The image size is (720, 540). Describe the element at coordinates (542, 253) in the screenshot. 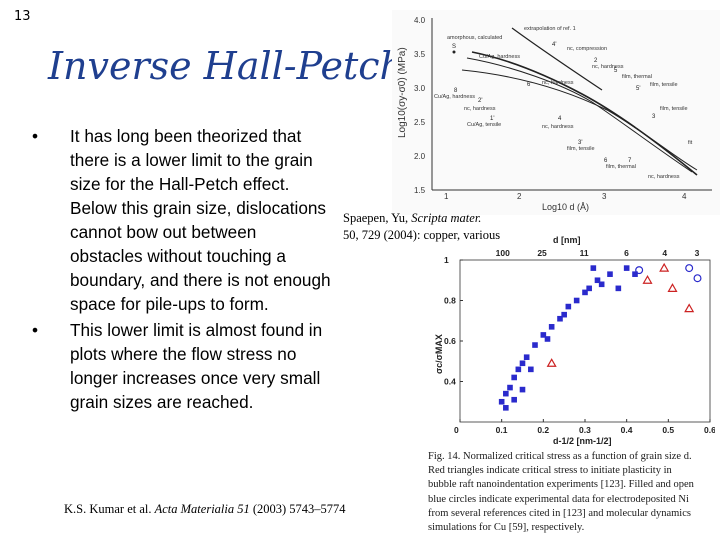

I see `chart-top-tick: 25` at that location.